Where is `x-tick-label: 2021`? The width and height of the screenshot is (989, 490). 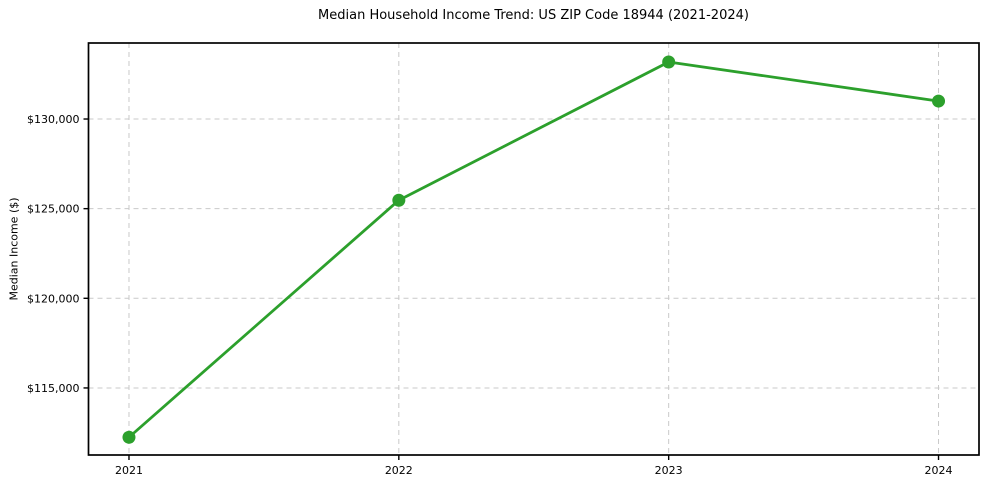
x-tick-label: 2021 is located at coordinates (129, 470).